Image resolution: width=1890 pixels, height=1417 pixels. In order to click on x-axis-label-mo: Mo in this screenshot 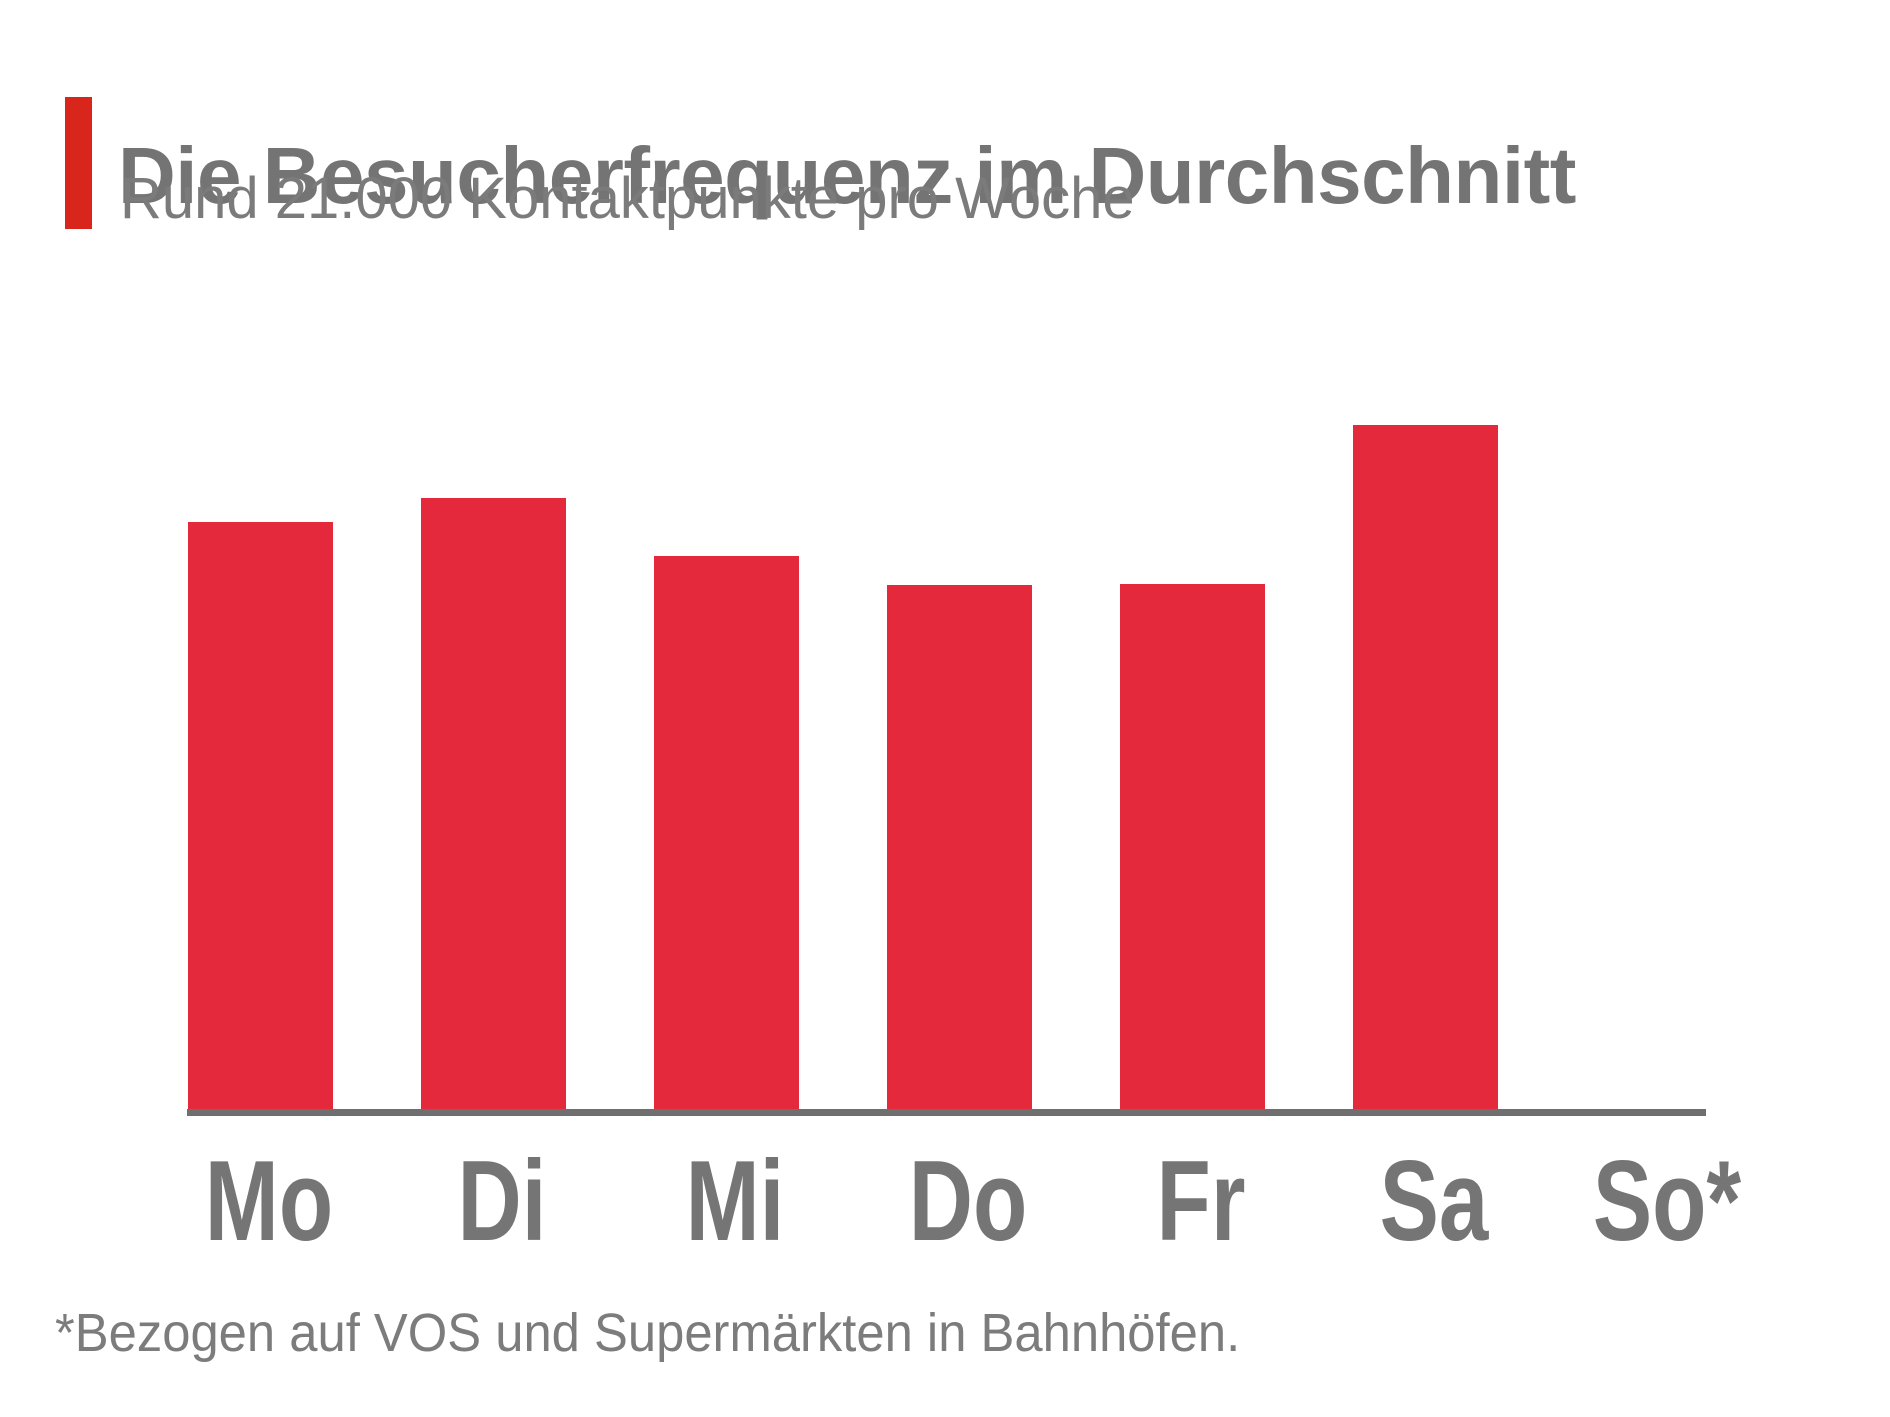, I will do `click(269, 1201)`.